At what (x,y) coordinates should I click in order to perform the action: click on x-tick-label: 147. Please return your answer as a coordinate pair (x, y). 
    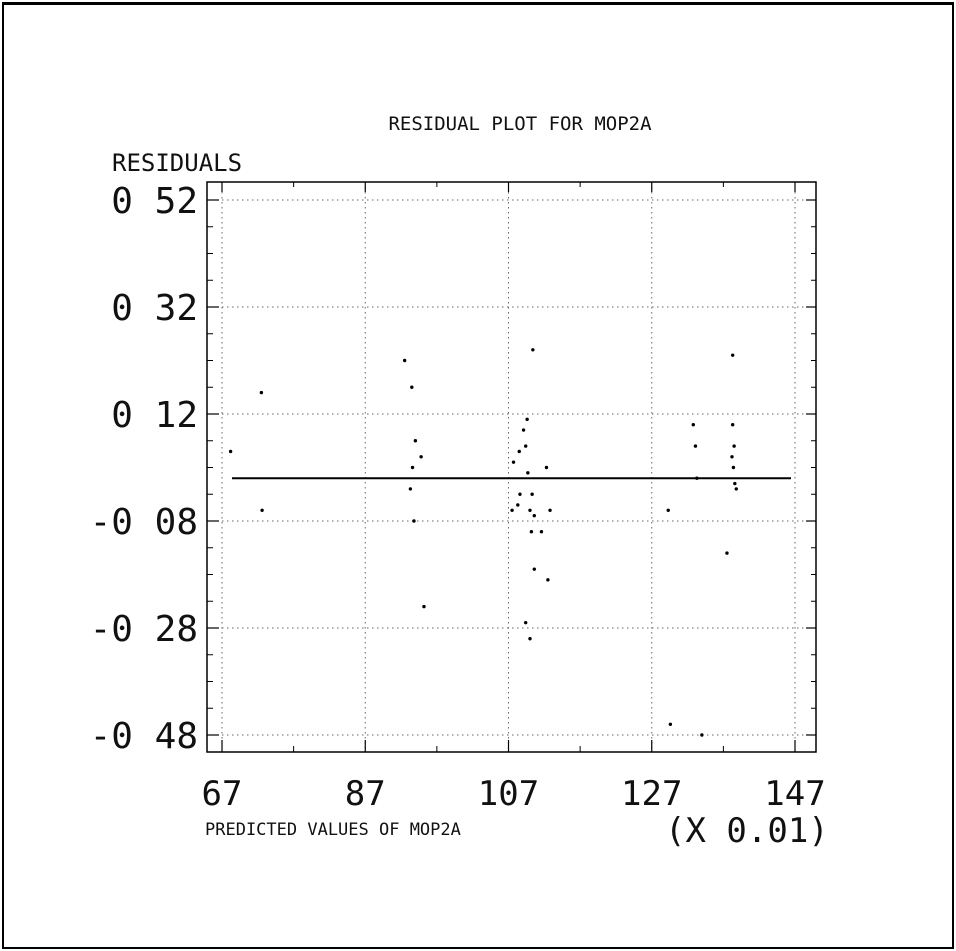
    Looking at the image, I should click on (794, 794).